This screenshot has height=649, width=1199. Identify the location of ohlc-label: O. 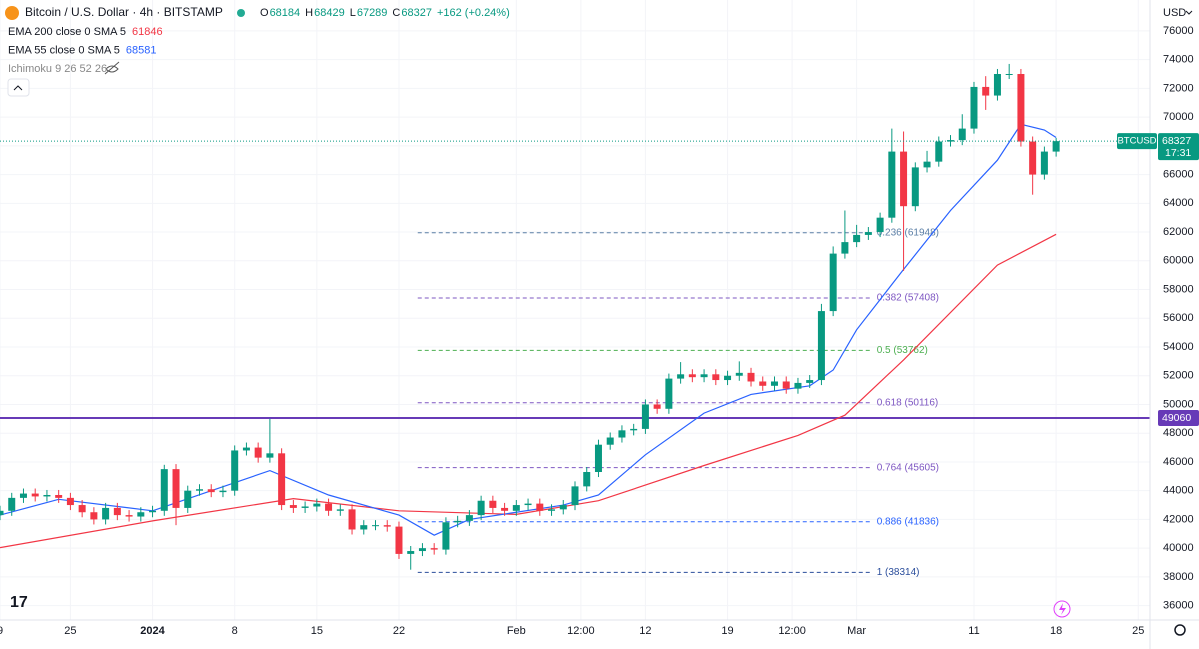
(264, 13).